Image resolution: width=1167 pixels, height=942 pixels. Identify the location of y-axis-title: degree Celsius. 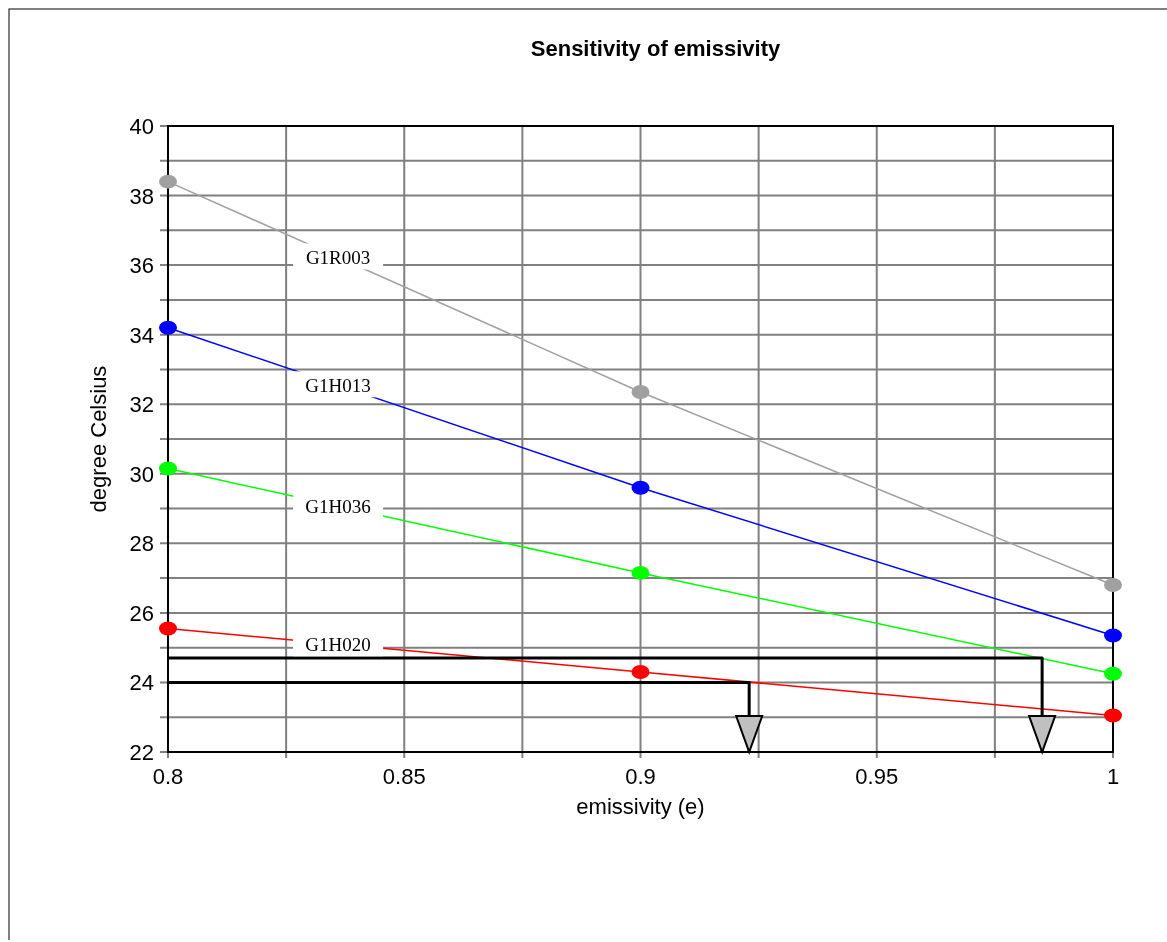
(98, 439).